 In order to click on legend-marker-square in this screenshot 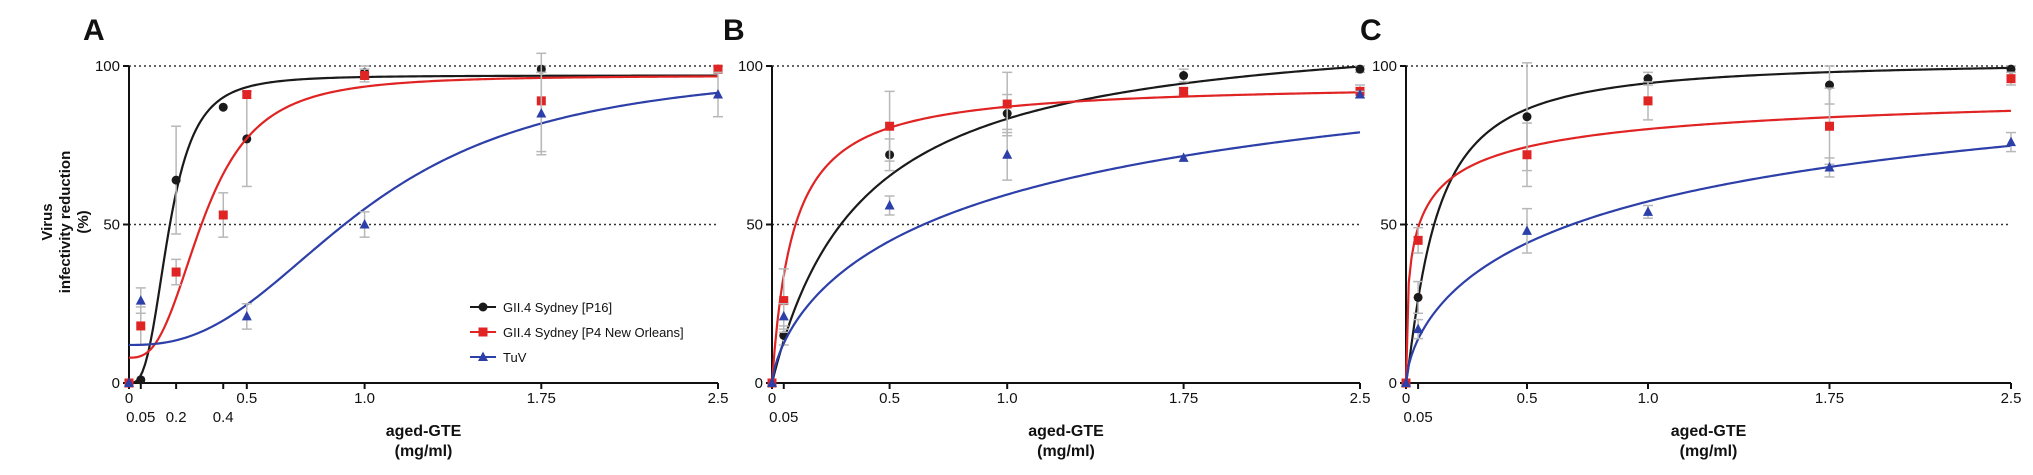, I will do `click(483, 332)`.